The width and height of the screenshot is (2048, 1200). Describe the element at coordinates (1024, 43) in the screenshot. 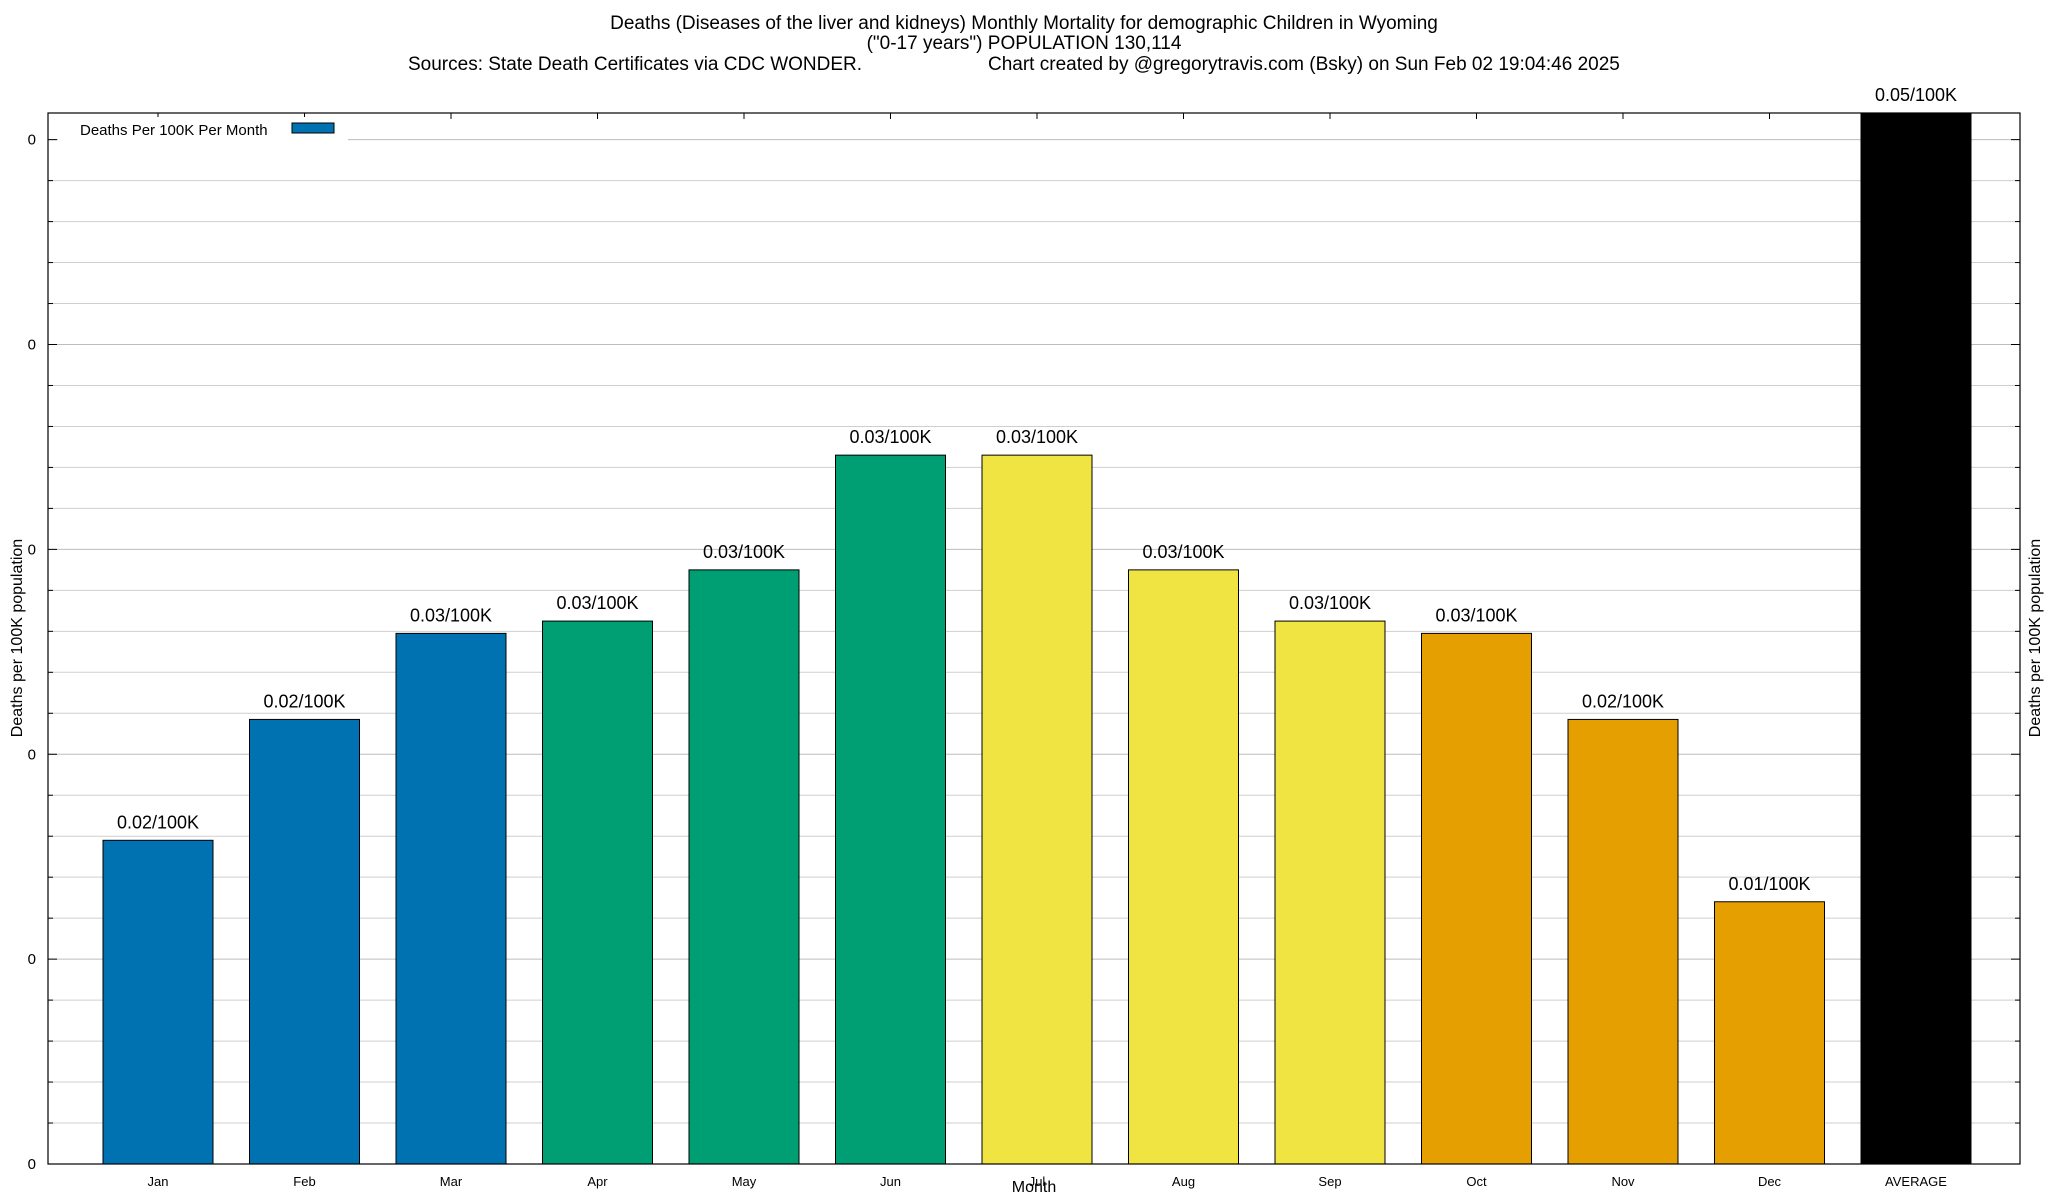

I see `chart-title-line2: ("0-17 years") POPULATION 130,114` at that location.